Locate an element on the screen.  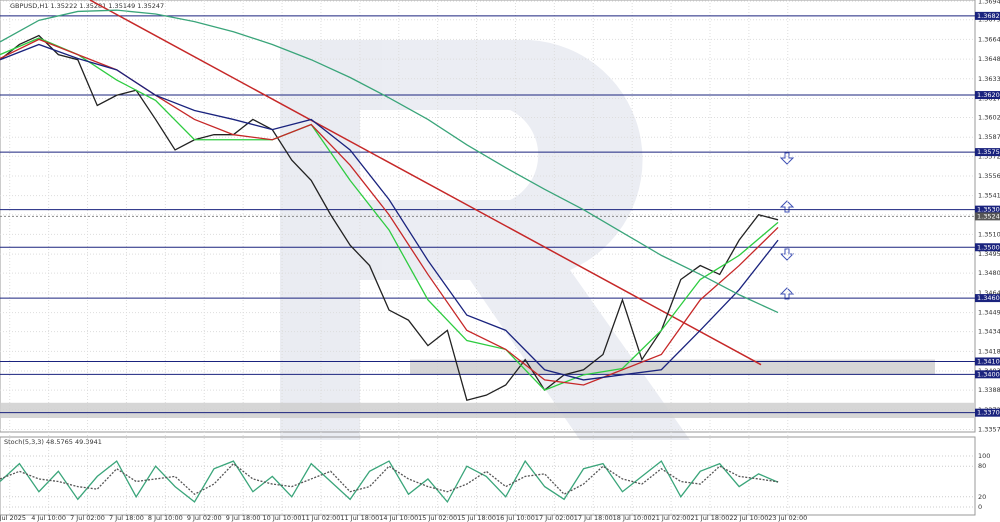
stoch-frame is located at coordinates (488, 476).